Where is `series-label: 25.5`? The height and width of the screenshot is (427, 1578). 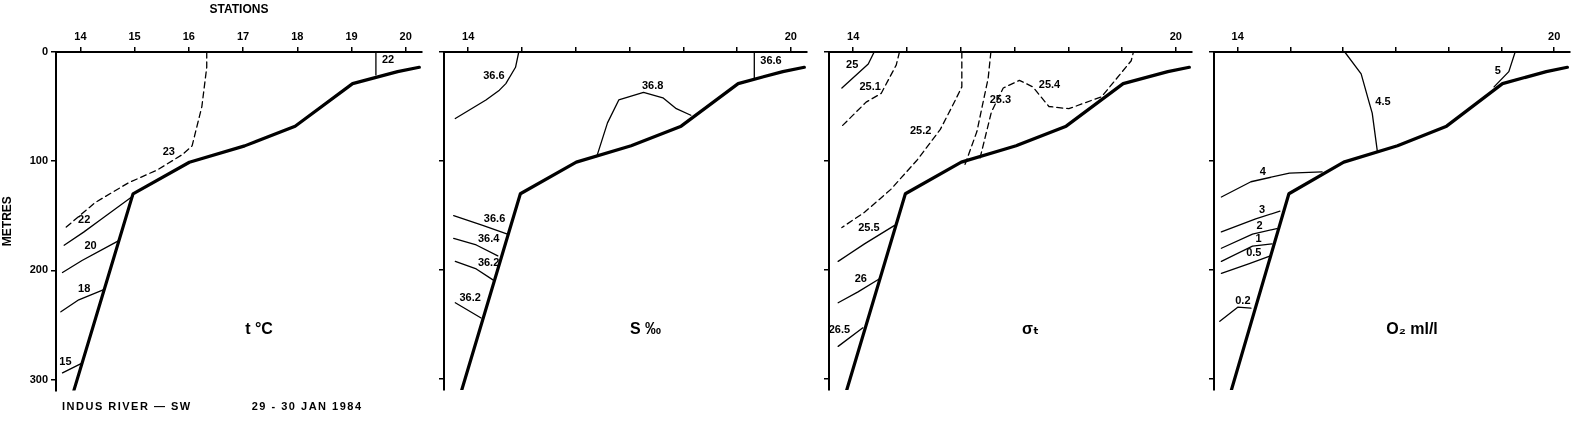
series-label: 25.5 is located at coordinates (869, 226).